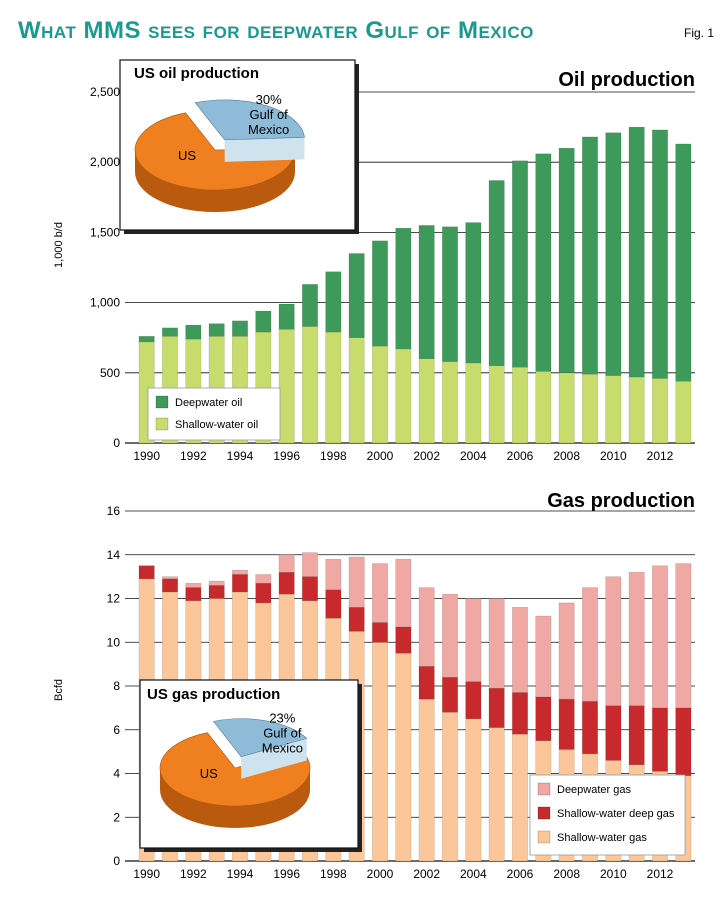 Image resolution: width=720 pixels, height=922 pixels. I want to click on legend-label: Deepwater oil, so click(208, 403).